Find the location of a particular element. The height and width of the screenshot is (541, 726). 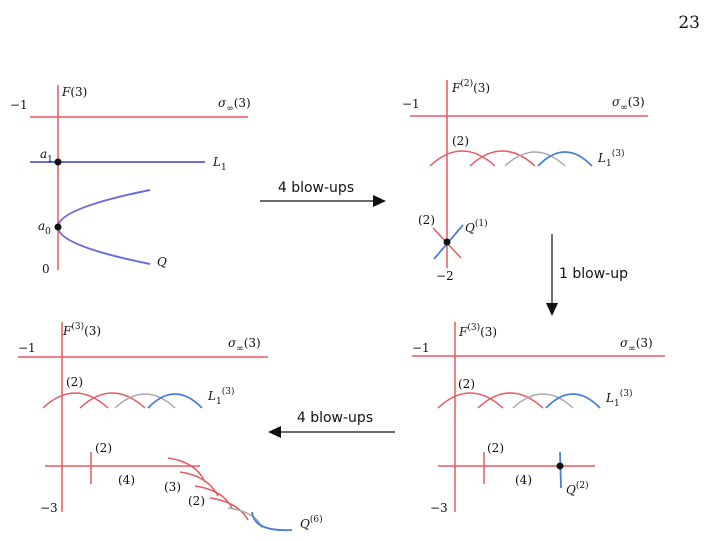

label: F(3) is located at coordinates (74, 92).